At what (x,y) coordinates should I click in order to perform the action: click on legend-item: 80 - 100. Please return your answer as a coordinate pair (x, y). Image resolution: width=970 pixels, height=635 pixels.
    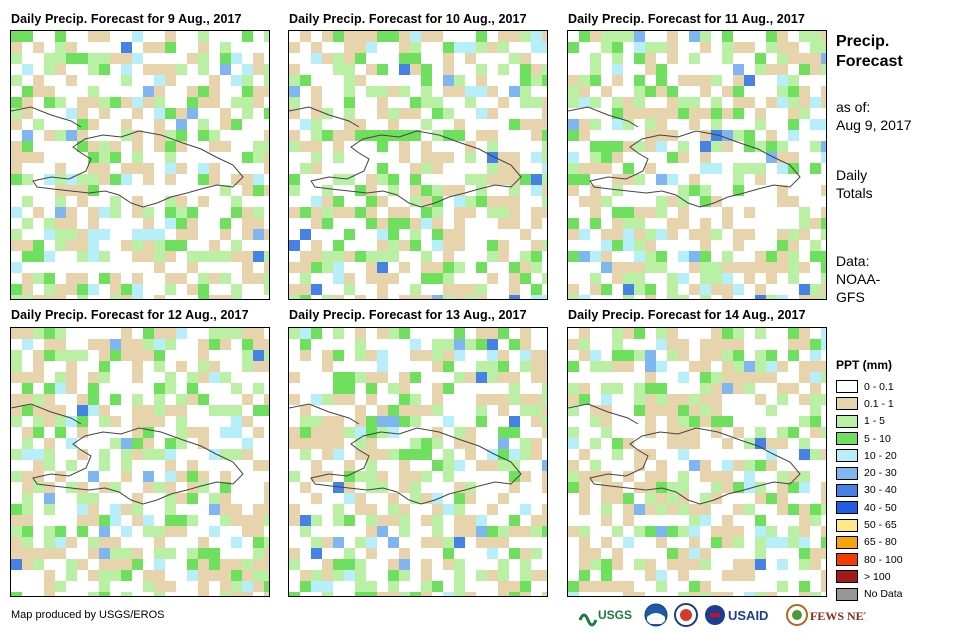
    Looking at the image, I should click on (869, 559).